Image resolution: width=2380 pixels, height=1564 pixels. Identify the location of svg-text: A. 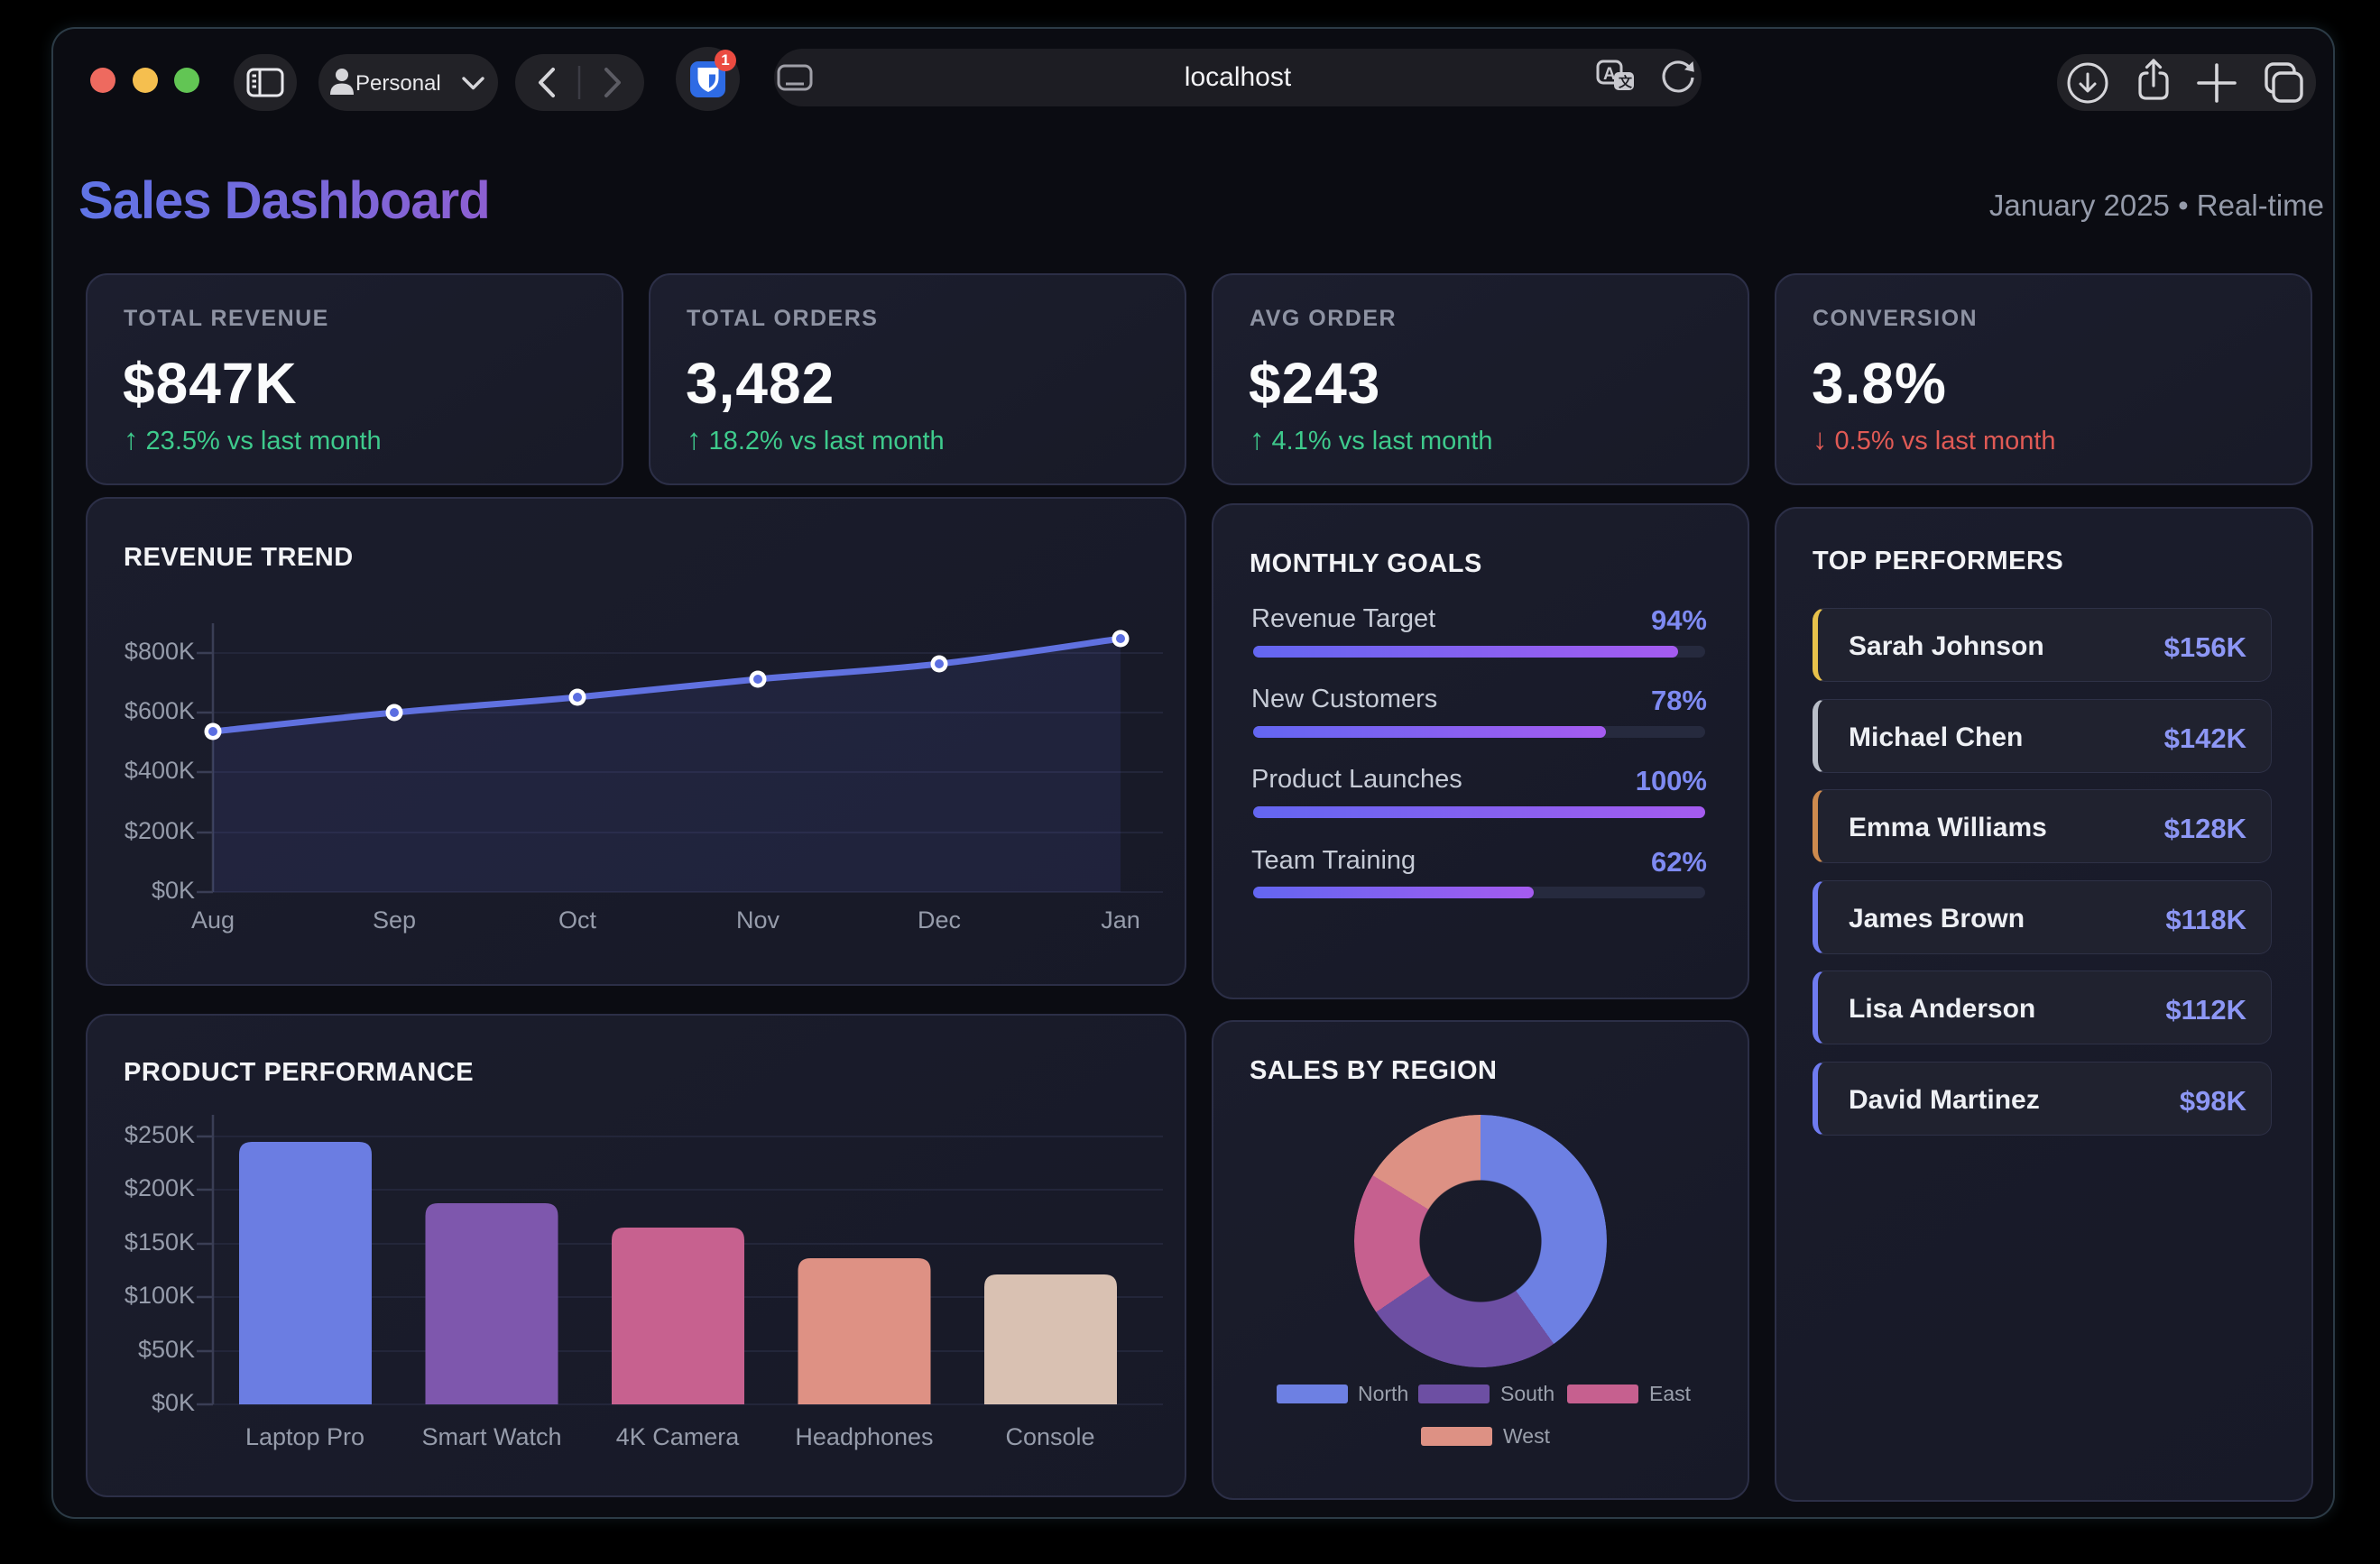
(1609, 75).